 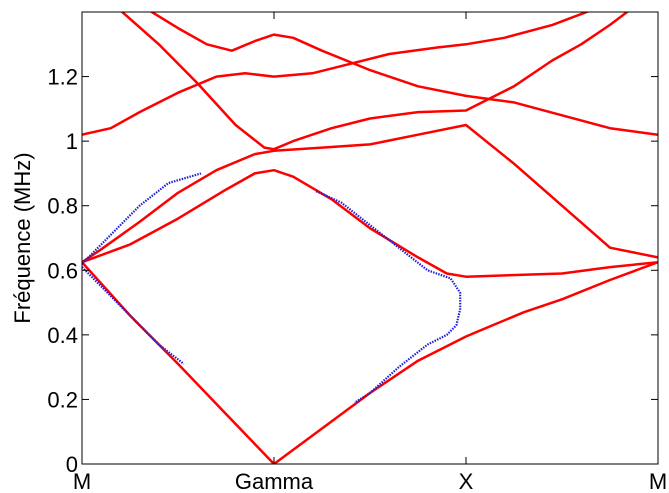 I want to click on y-tick-label: 0.4, so click(x=62, y=335).